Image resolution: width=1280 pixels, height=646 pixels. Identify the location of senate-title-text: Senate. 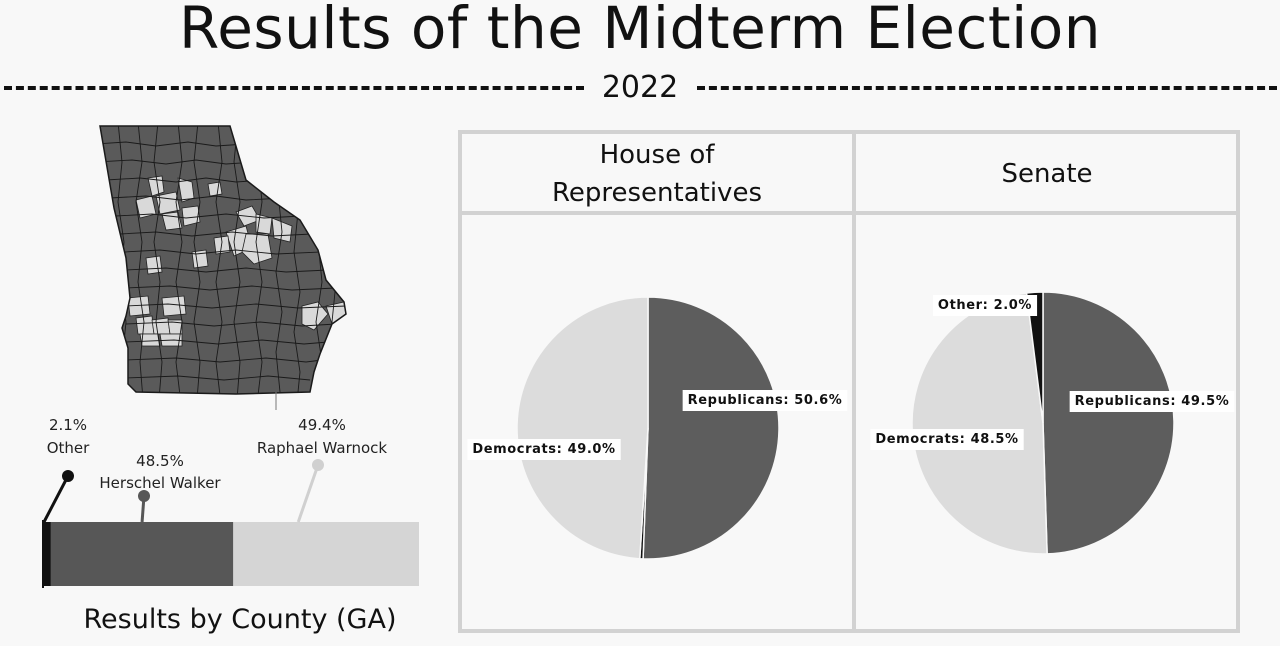
(1047, 174).